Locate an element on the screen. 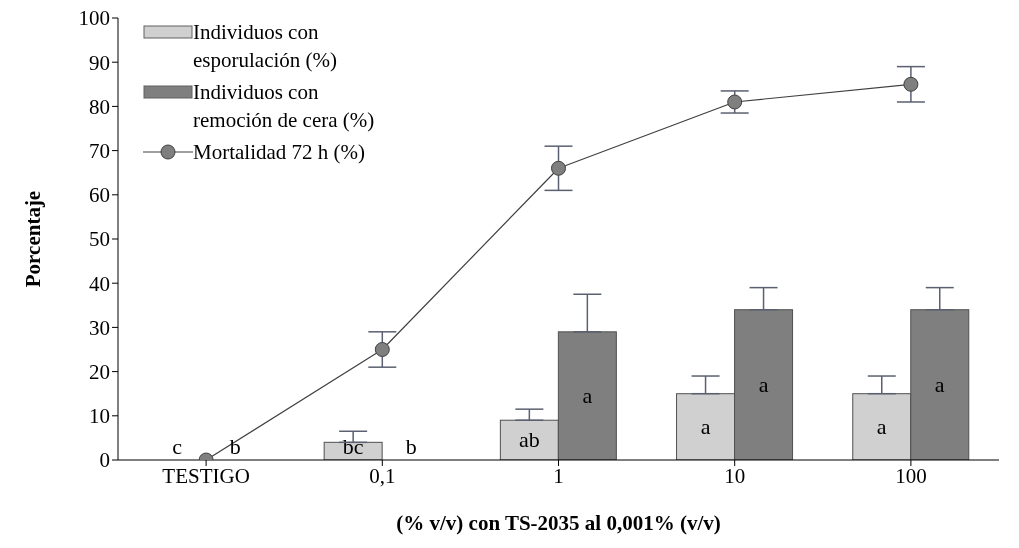 Image resolution: width=1019 pixels, height=548 pixels. y-tick-label: 40 is located at coordinates (99, 283).